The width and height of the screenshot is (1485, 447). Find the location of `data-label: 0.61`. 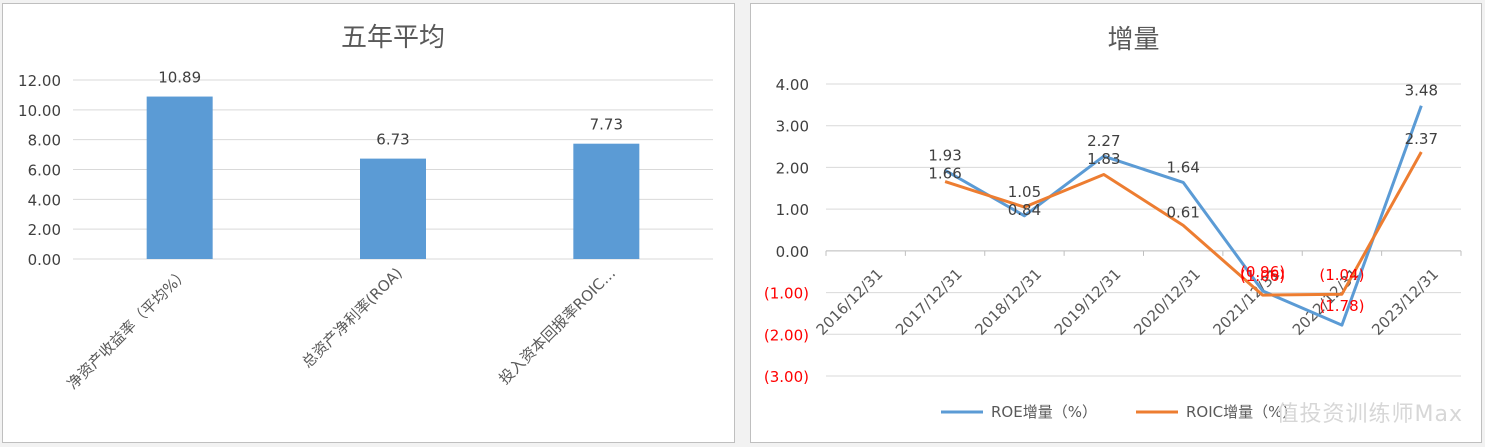

data-label: 0.61 is located at coordinates (1182, 212).